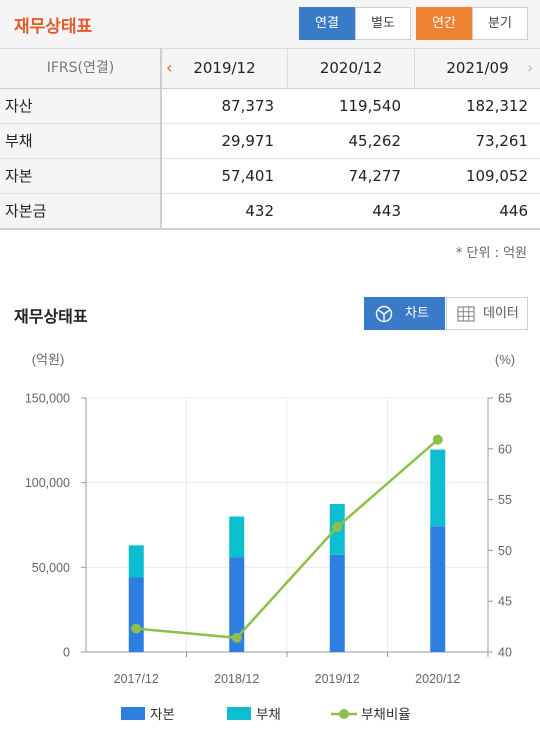 Image resolution: width=540 pixels, height=733 pixels. I want to click on row-label: 자본, so click(19, 176).